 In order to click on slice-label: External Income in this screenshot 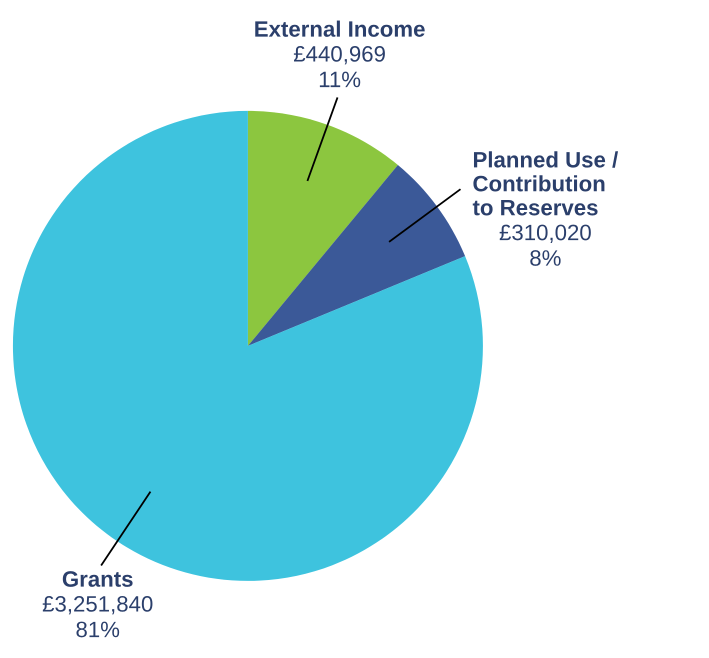, I will do `click(340, 28)`.